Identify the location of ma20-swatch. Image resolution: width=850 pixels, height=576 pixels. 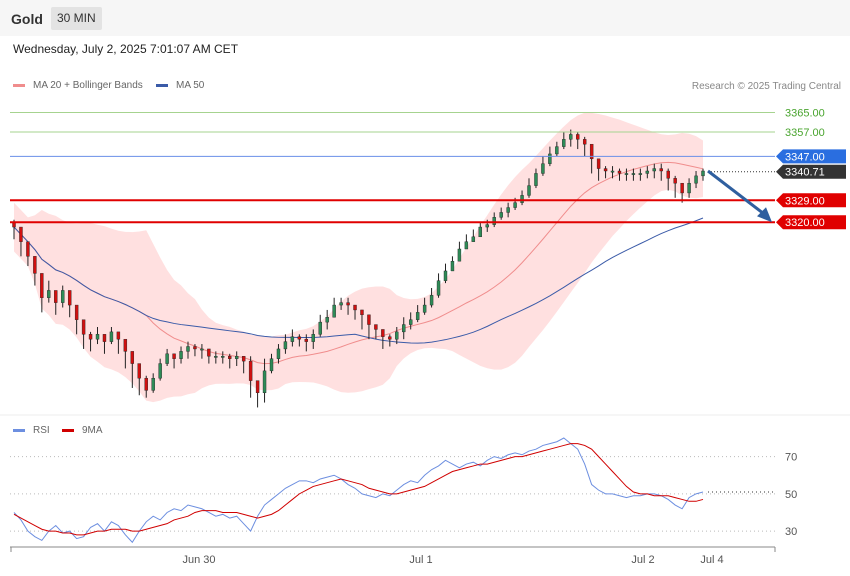
(19, 85).